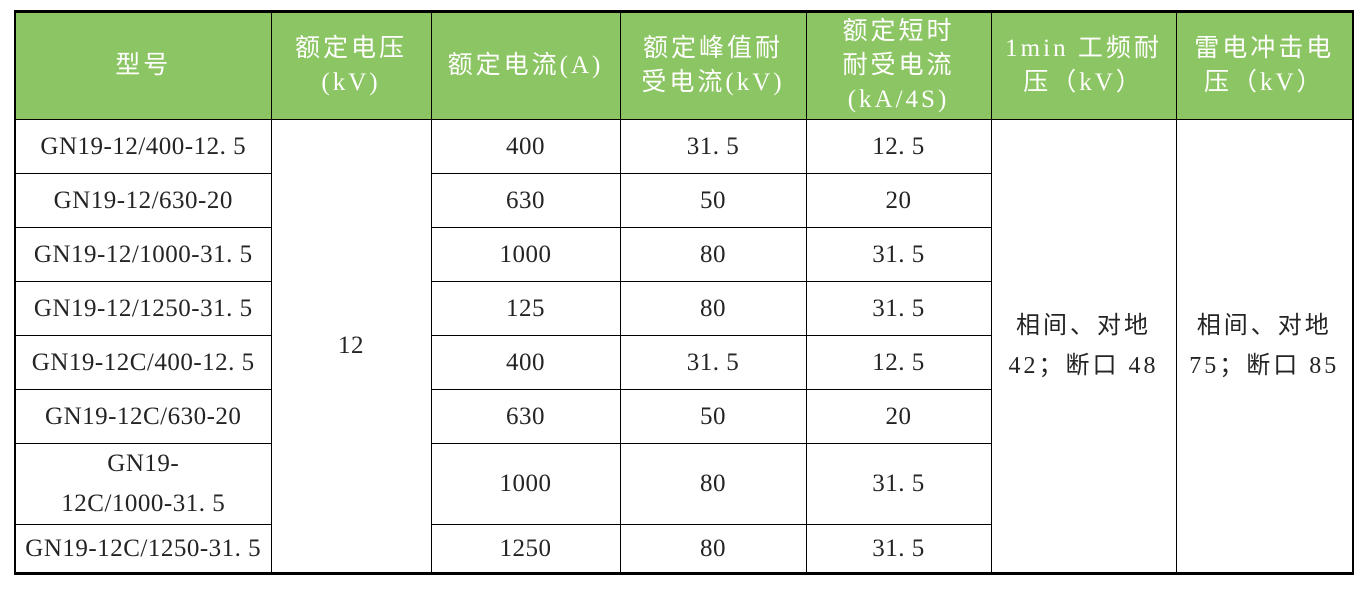 This screenshot has width=1366, height=590. I want to click on col-header-rated-current: 额定电流(A), so click(525, 65).